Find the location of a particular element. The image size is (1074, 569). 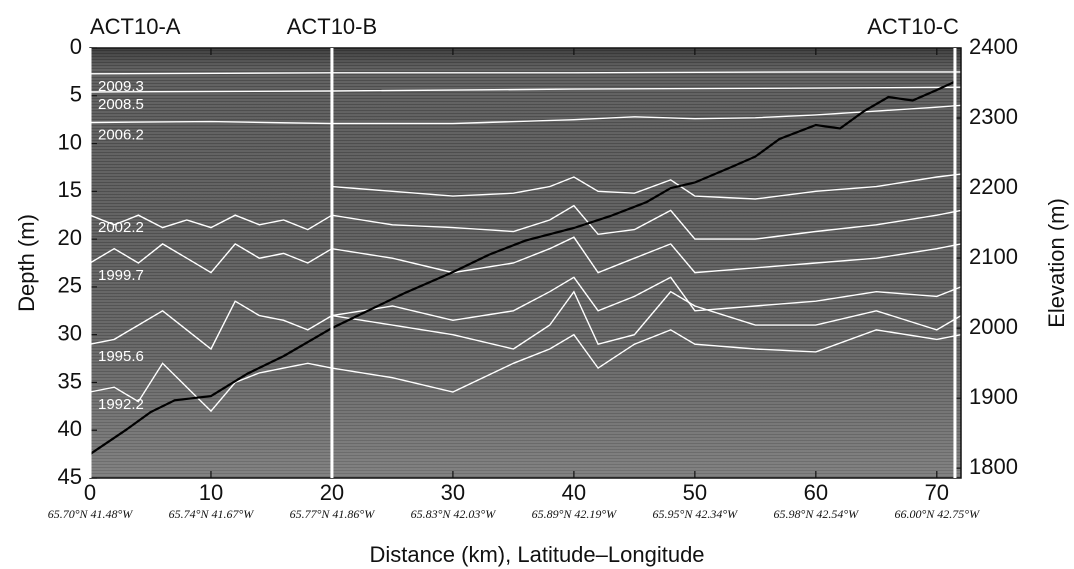

y-tick-label: 35 is located at coordinates (70, 380).